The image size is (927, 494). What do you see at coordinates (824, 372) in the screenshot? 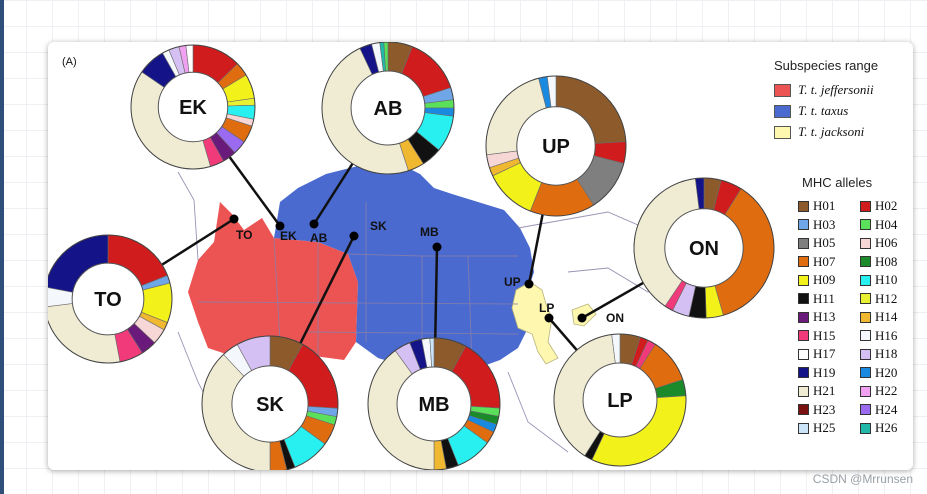
I see `allele-id: H19` at bounding box center [824, 372].